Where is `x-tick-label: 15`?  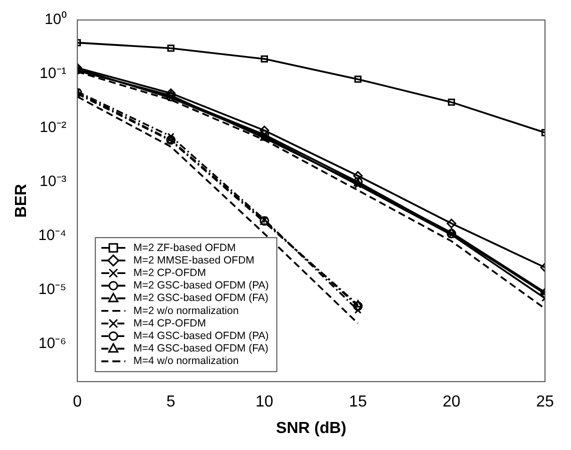 x-tick-label: 15 is located at coordinates (358, 402).